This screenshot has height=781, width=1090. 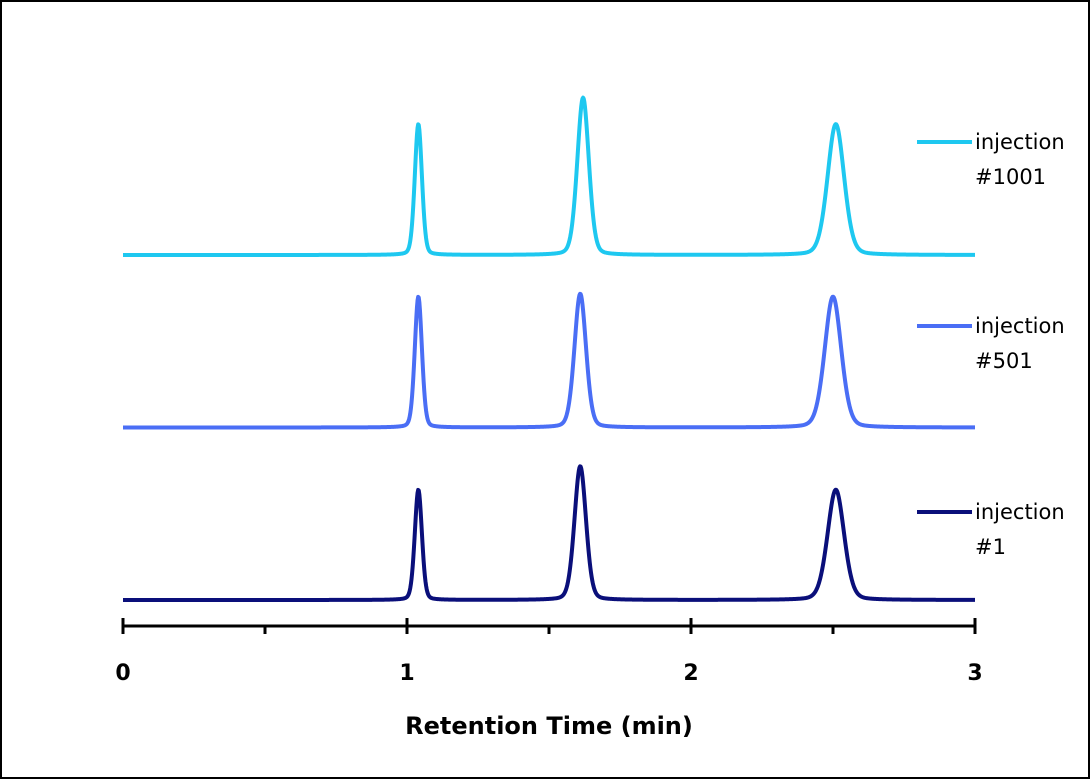 What do you see at coordinates (122, 673) in the screenshot?
I see `x-tick-label: 0` at bounding box center [122, 673].